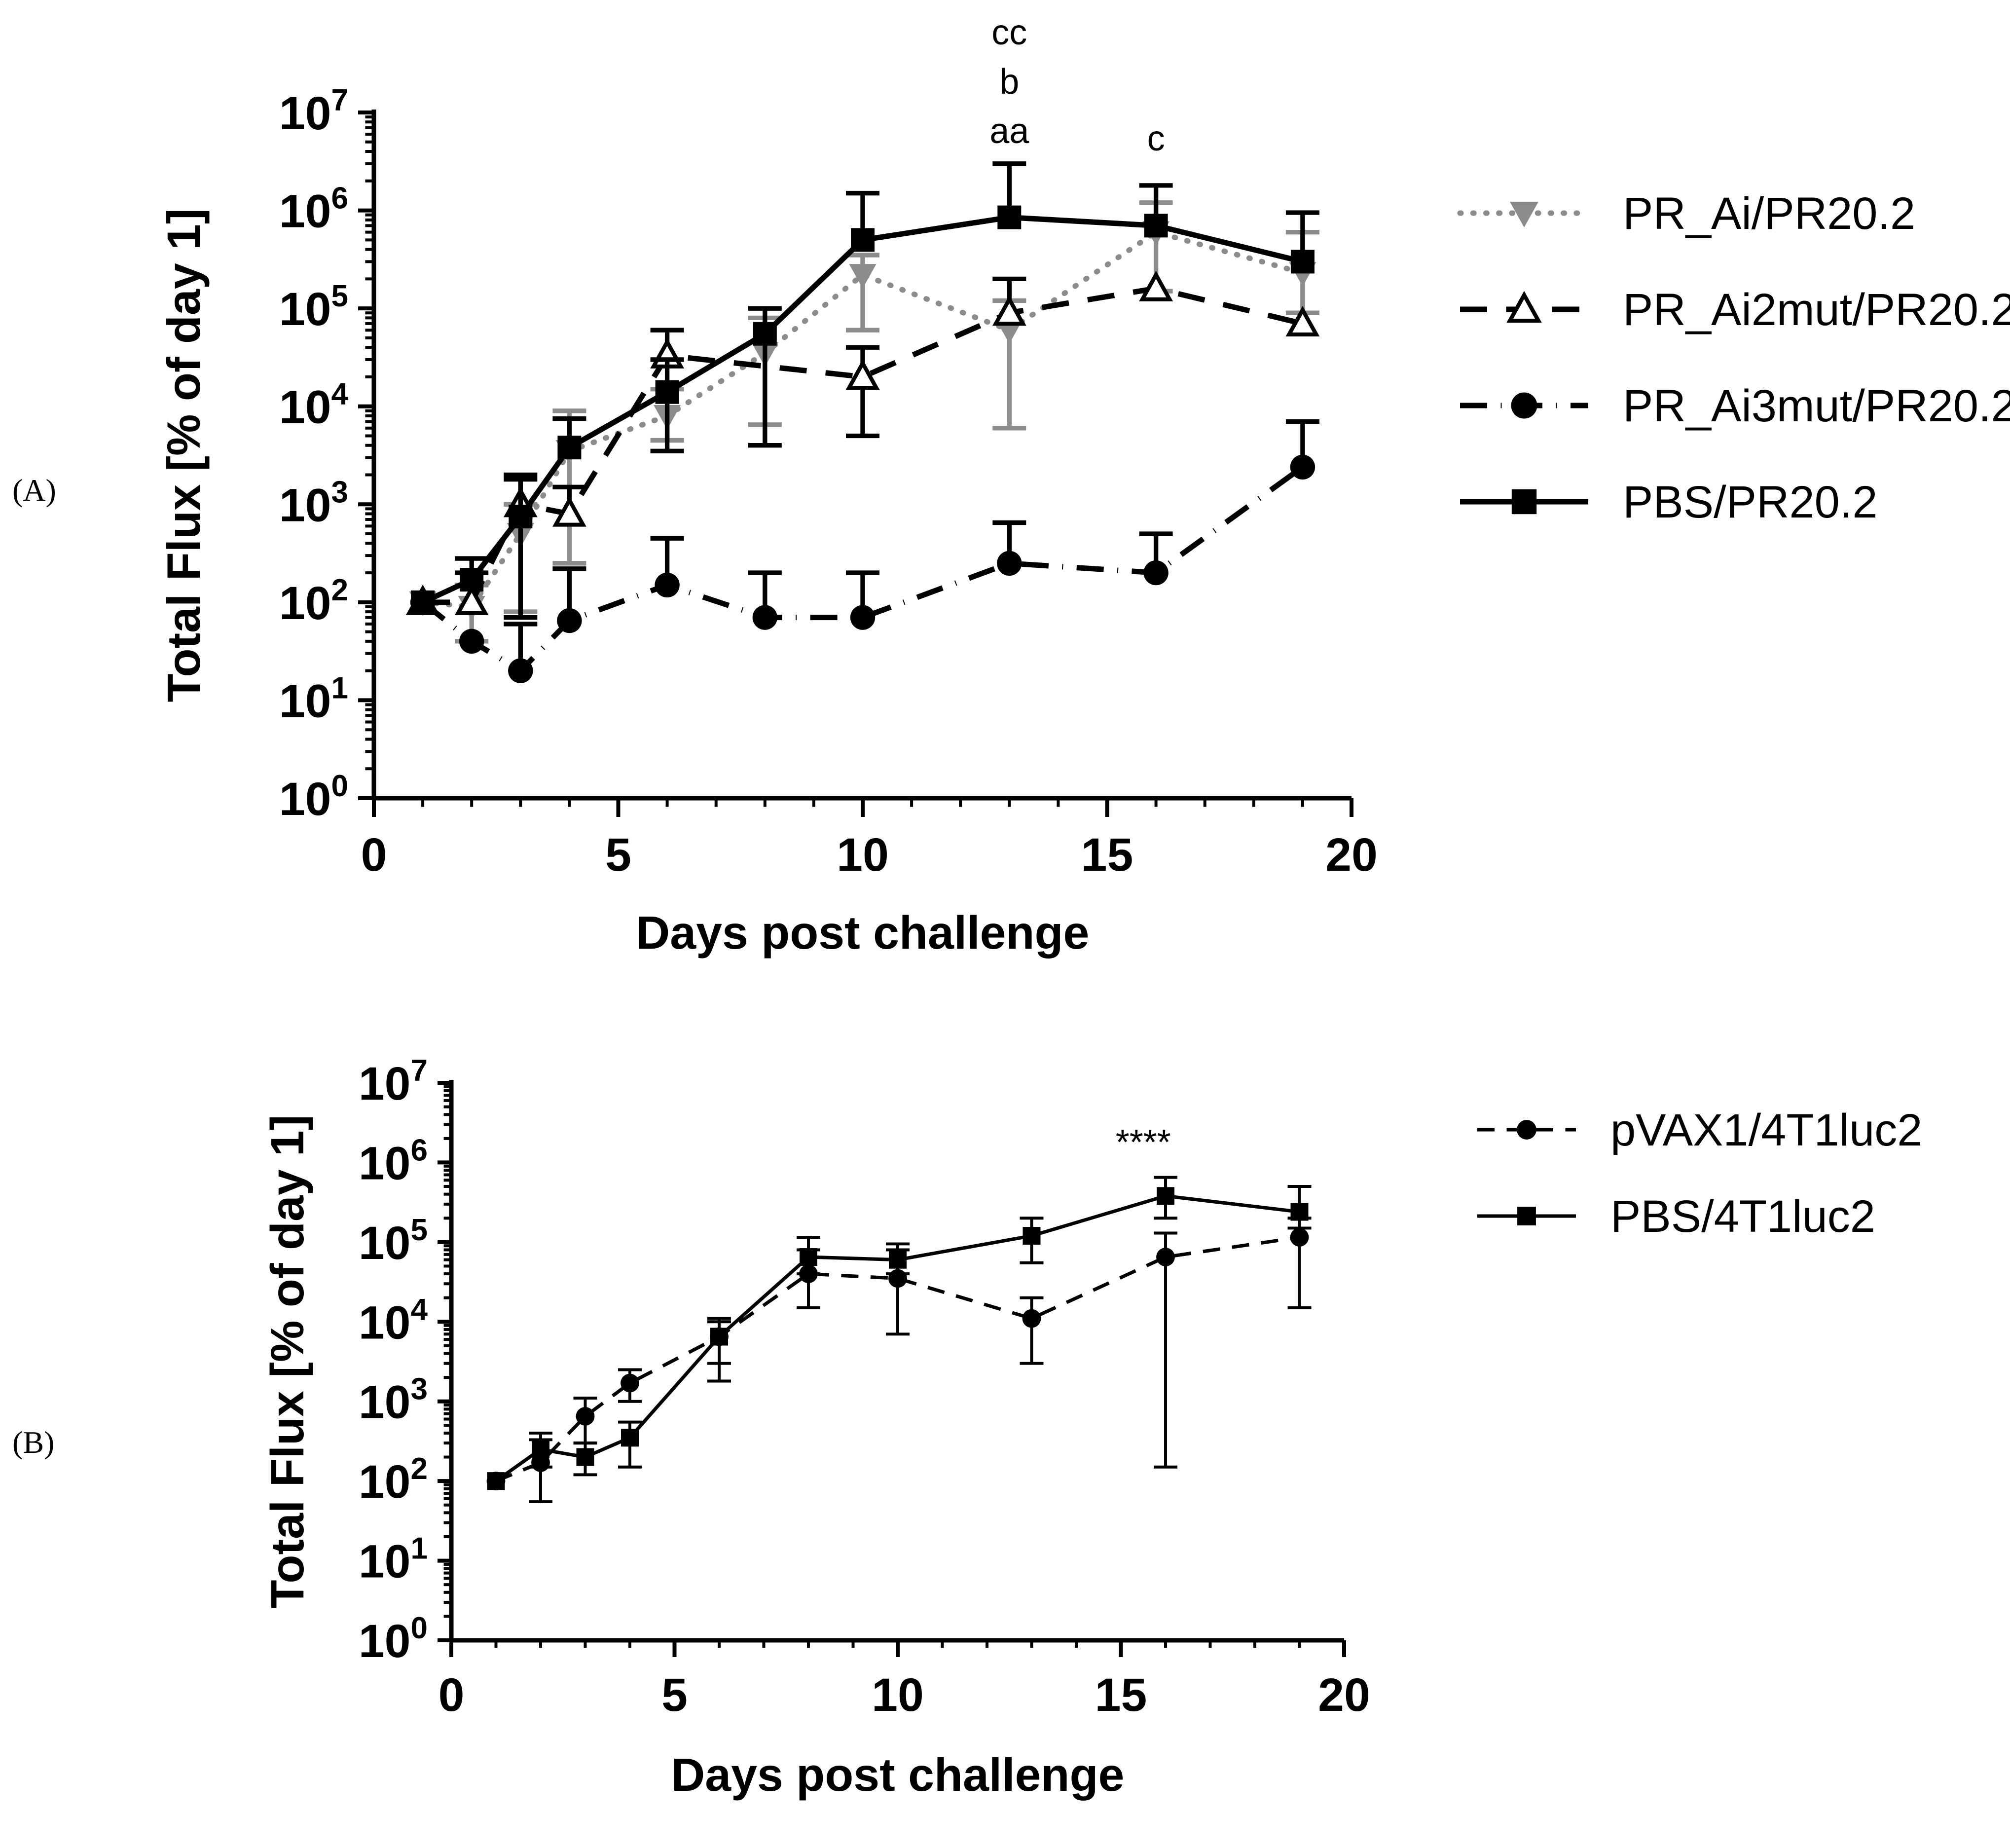 This screenshot has width=2010, height=1848. Describe the element at coordinates (339, 296) in the screenshot. I see `y-tick-exponent: 5` at that location.